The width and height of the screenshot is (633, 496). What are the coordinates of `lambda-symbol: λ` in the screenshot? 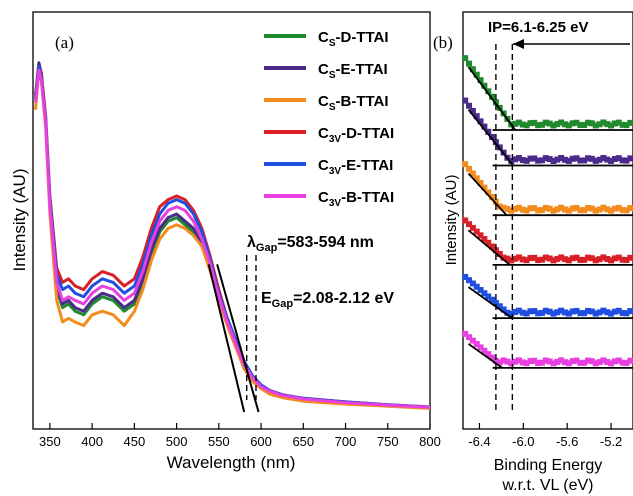 It's located at (251, 242).